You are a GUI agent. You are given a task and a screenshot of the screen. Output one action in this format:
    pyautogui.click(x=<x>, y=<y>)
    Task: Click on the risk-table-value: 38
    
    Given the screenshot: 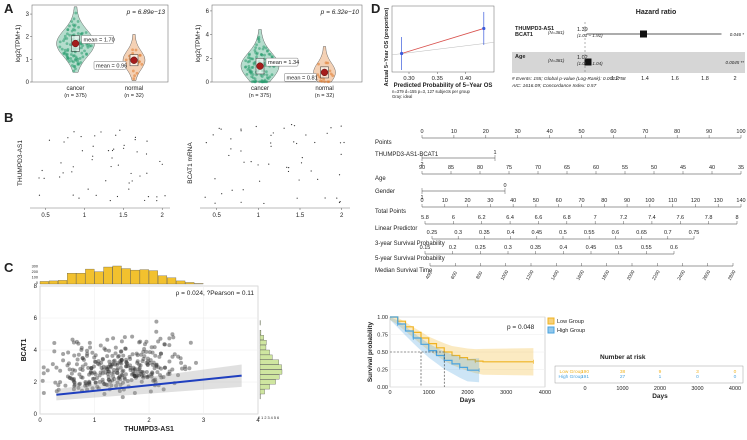 What is the action you would take?
    pyautogui.click(x=623, y=372)
    